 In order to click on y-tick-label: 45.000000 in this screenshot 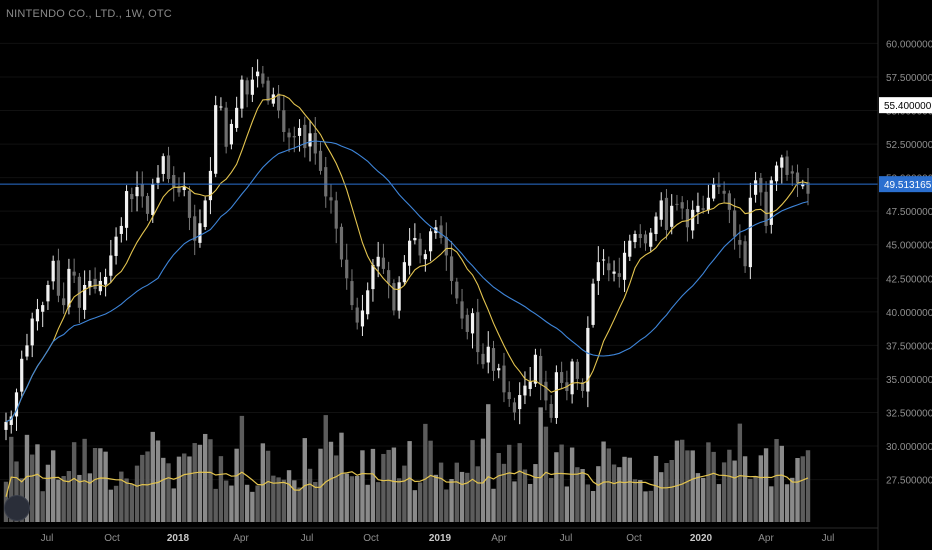, I will do `click(909, 246)`.